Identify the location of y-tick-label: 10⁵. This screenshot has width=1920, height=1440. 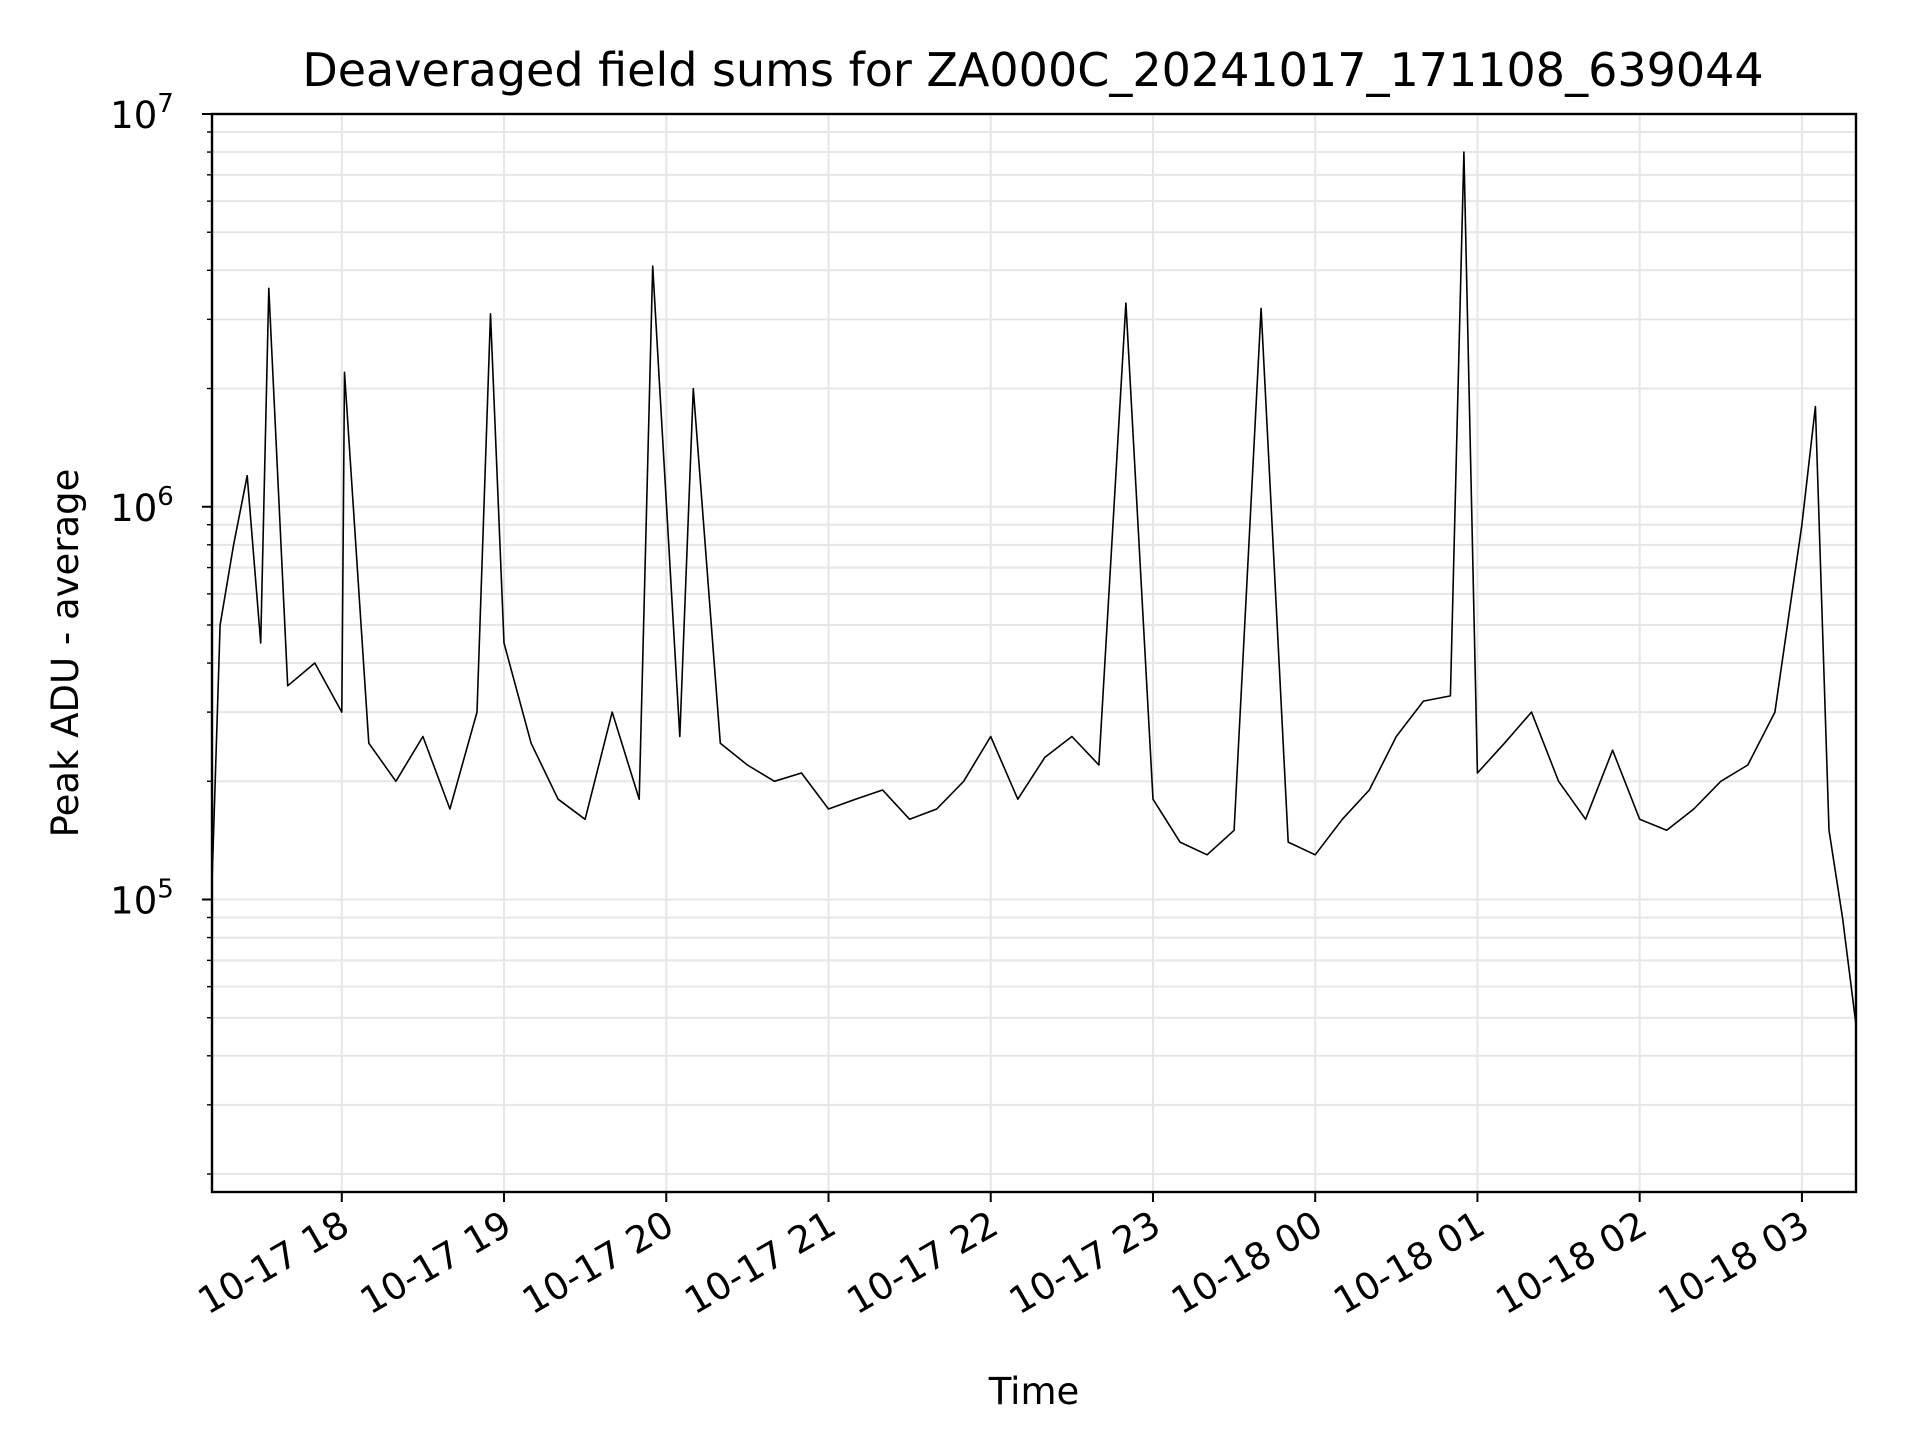
(142, 899).